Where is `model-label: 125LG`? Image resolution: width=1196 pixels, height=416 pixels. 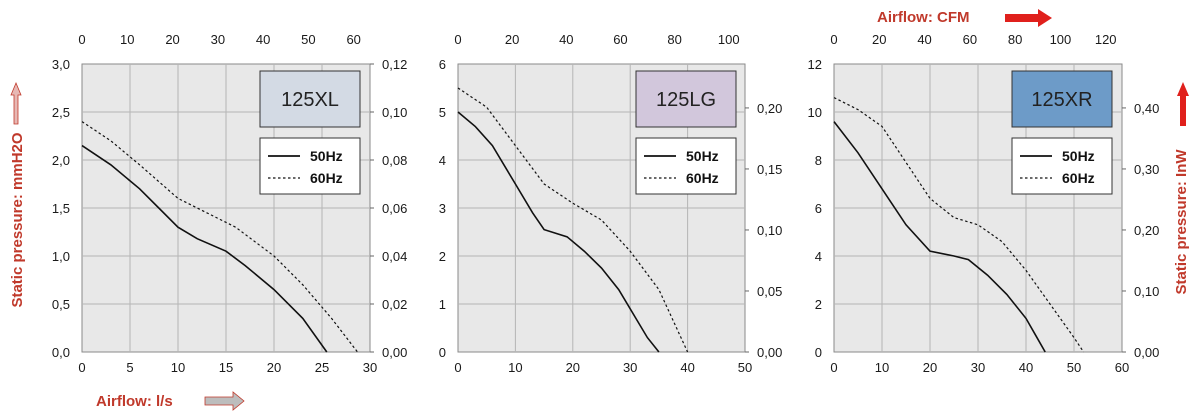
model-label: 125LG is located at coordinates (686, 100).